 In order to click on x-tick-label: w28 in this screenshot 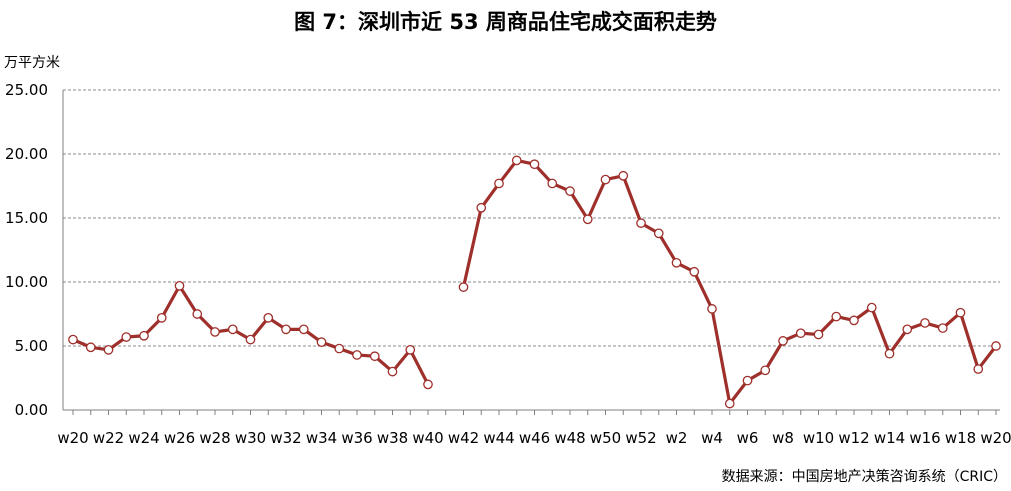, I will do `click(214, 438)`.